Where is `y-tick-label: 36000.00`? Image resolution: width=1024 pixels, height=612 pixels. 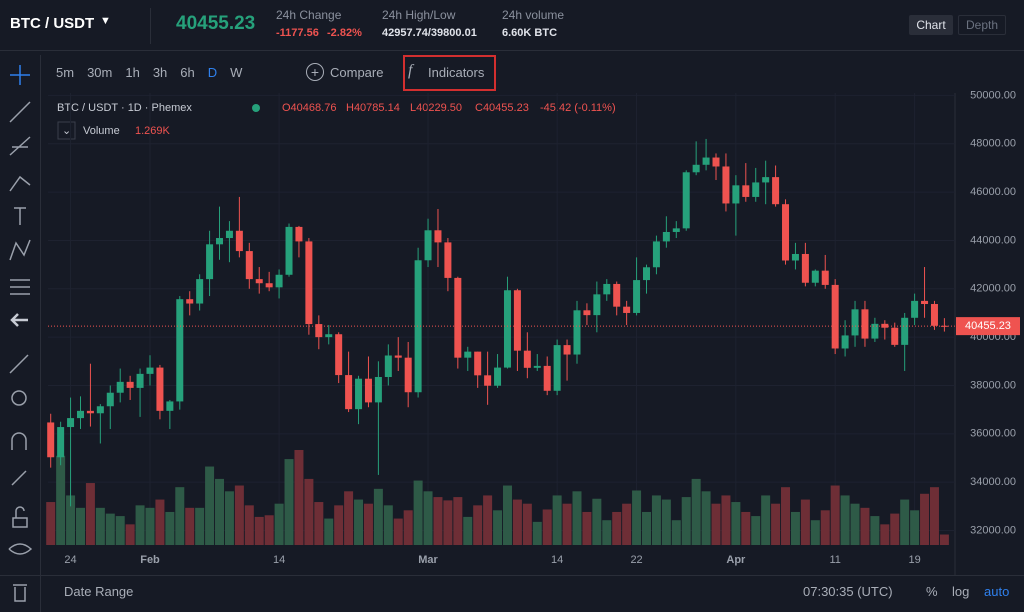 y-tick-label: 36000.00 is located at coordinates (993, 434).